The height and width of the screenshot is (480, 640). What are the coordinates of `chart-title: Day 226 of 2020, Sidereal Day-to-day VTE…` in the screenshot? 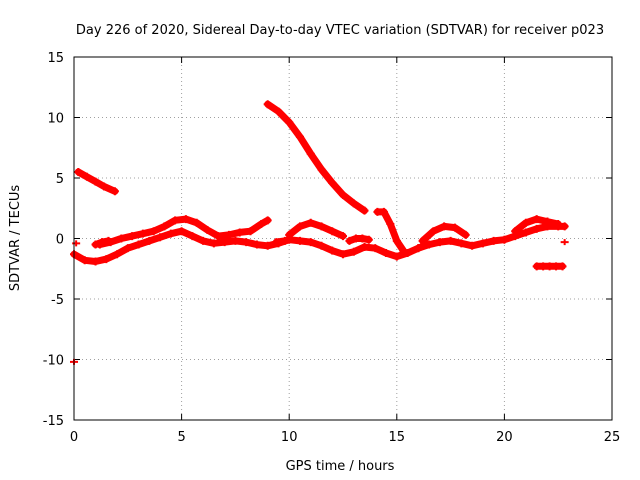 It's located at (340, 30).